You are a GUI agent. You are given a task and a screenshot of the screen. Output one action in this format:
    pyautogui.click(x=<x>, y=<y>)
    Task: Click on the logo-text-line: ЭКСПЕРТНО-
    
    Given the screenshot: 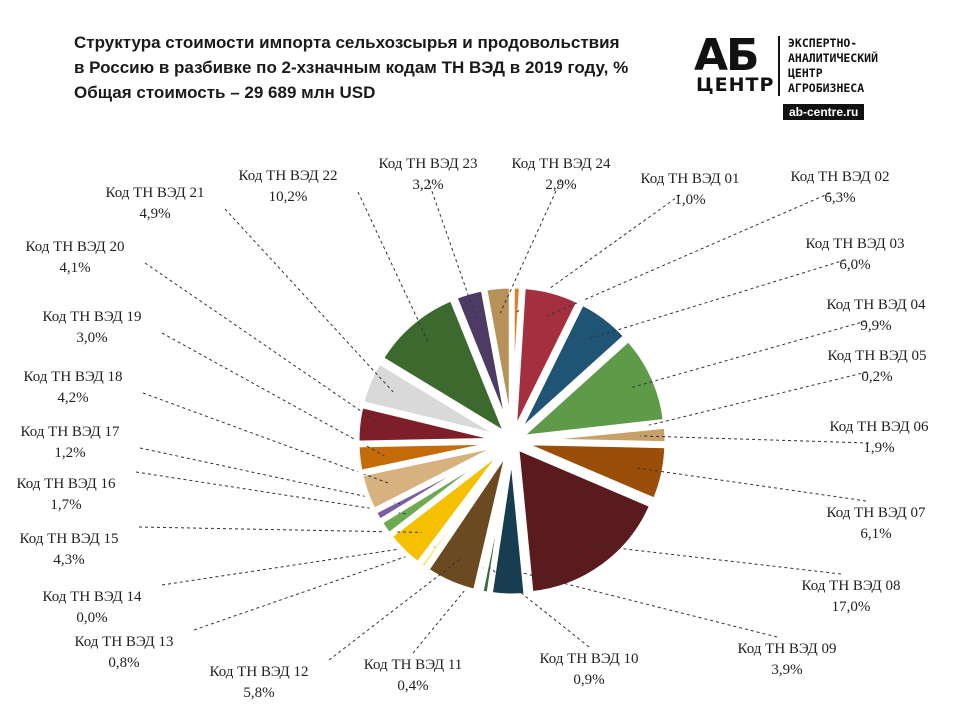 What is the action you would take?
    pyautogui.click(x=823, y=43)
    